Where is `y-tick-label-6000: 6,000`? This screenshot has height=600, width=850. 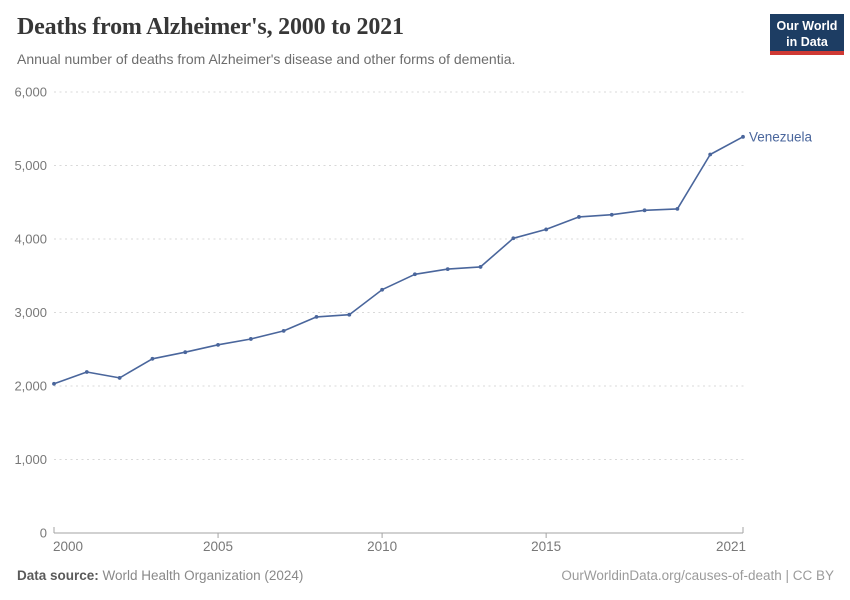 y-tick-label-6000: 6,000 is located at coordinates (30, 92).